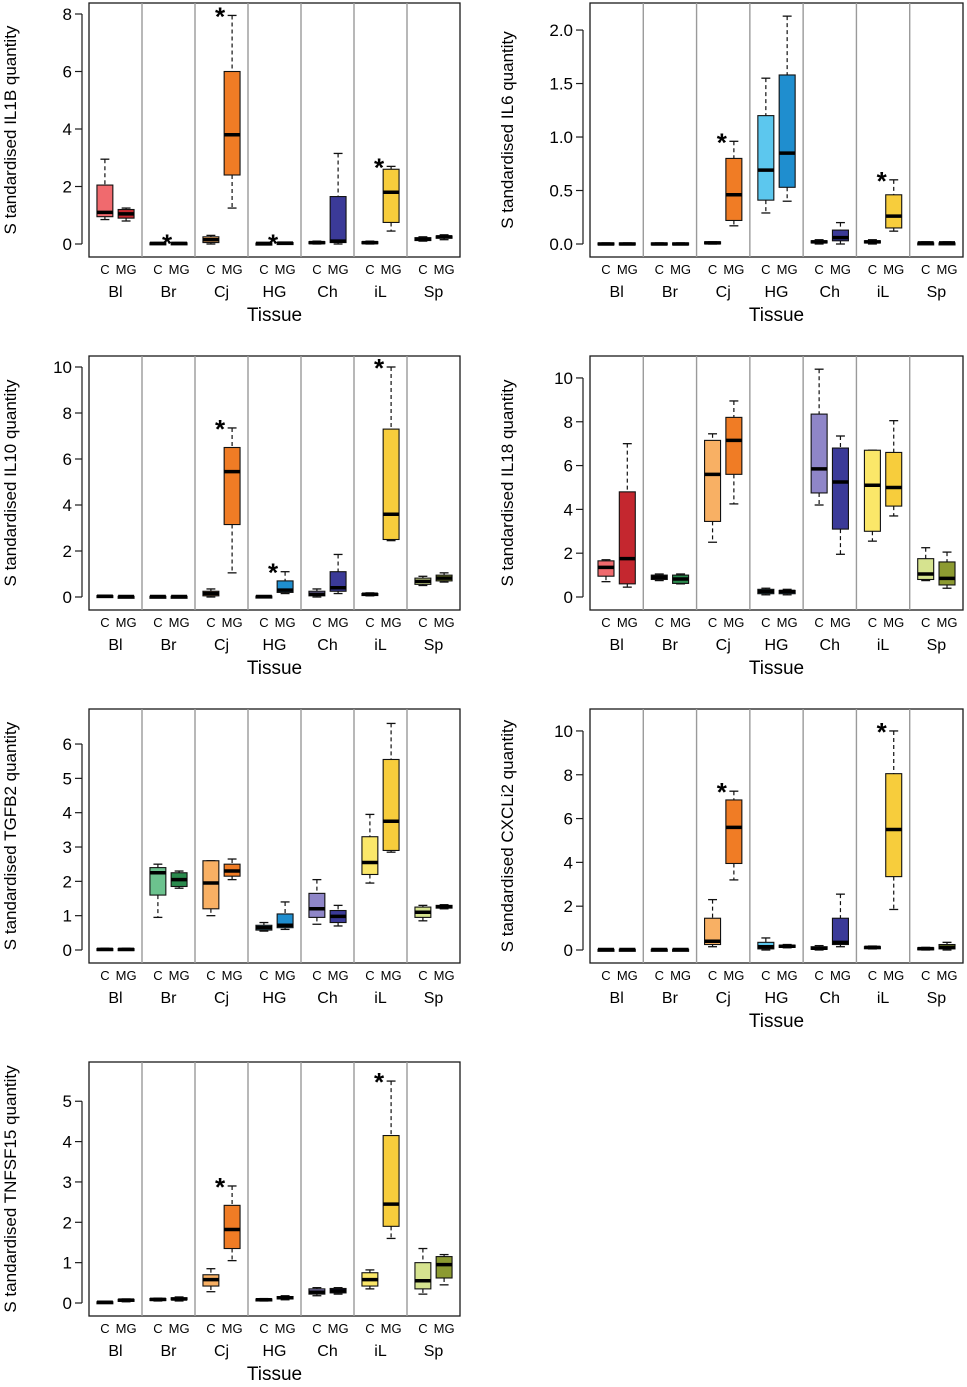 This screenshot has width=967, height=1387. What do you see at coordinates (10, 835) in the screenshot?
I see `y-axis-title: S tandardised TGFB2 quantity` at bounding box center [10, 835].